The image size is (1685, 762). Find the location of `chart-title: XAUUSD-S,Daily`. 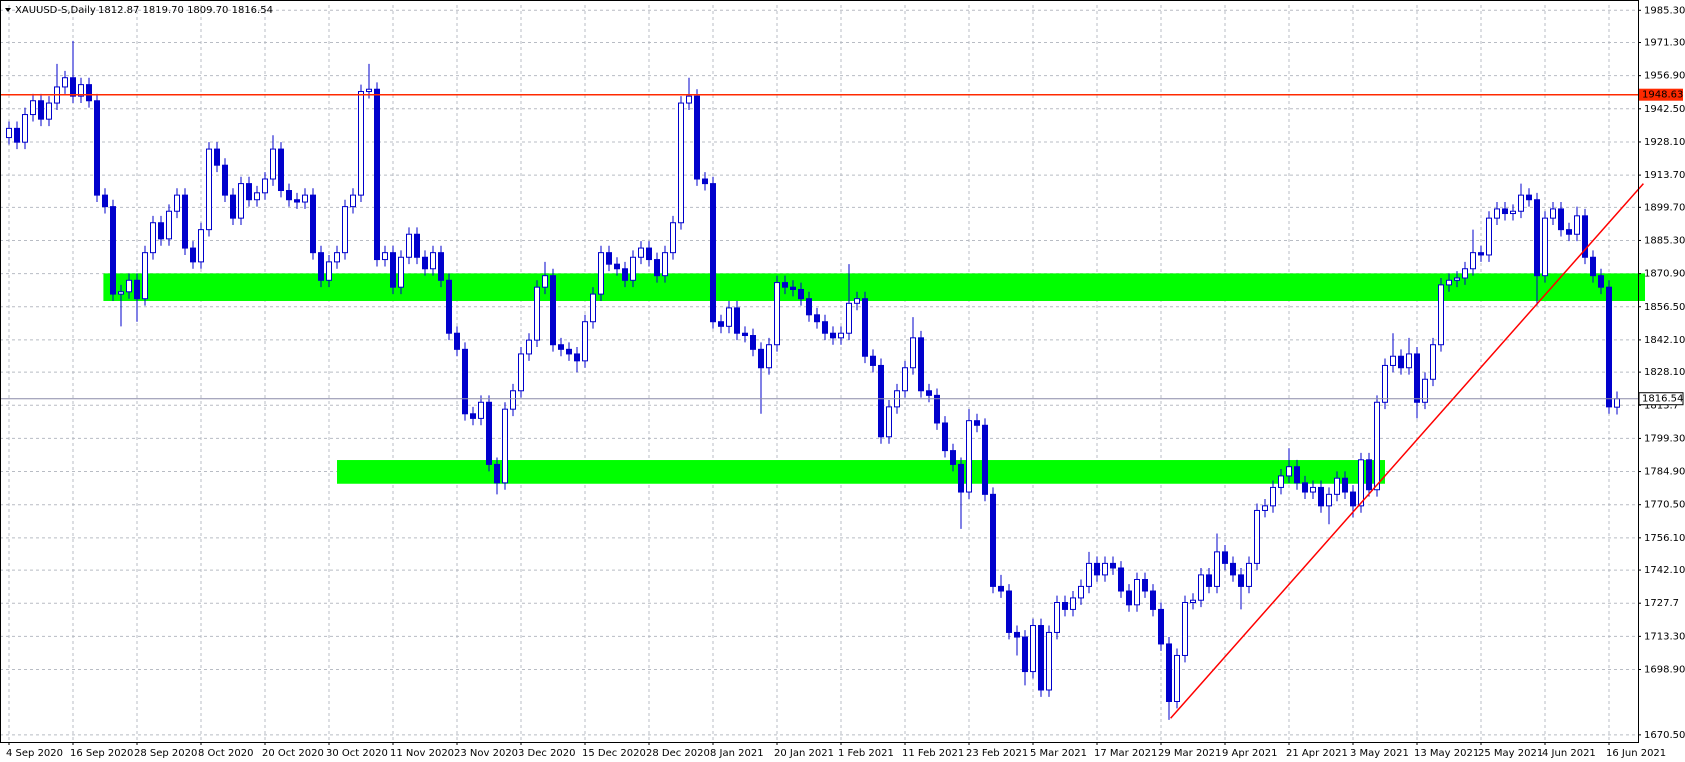

chart-title: XAUUSD-S,Daily is located at coordinates (55, 10).